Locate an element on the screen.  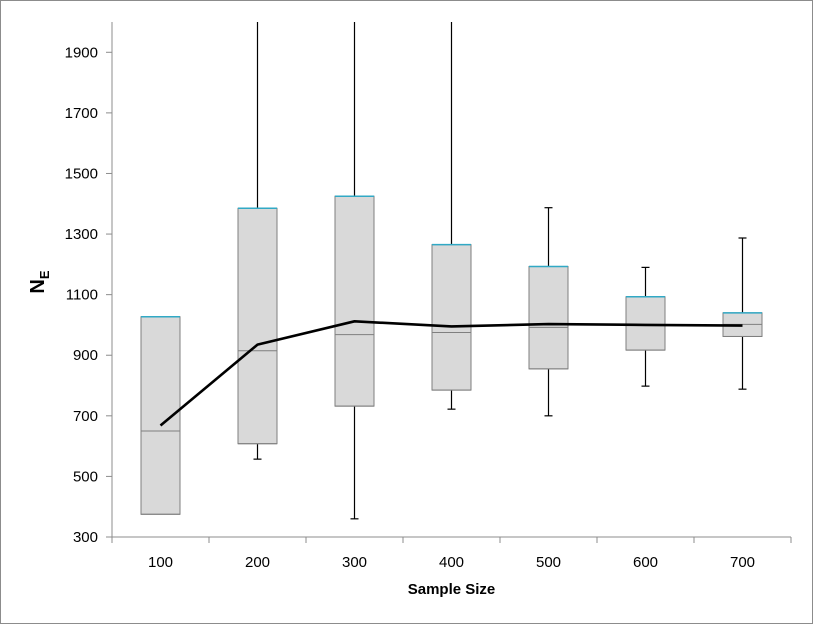
x-tick-label: 600 is located at coordinates (645, 562).